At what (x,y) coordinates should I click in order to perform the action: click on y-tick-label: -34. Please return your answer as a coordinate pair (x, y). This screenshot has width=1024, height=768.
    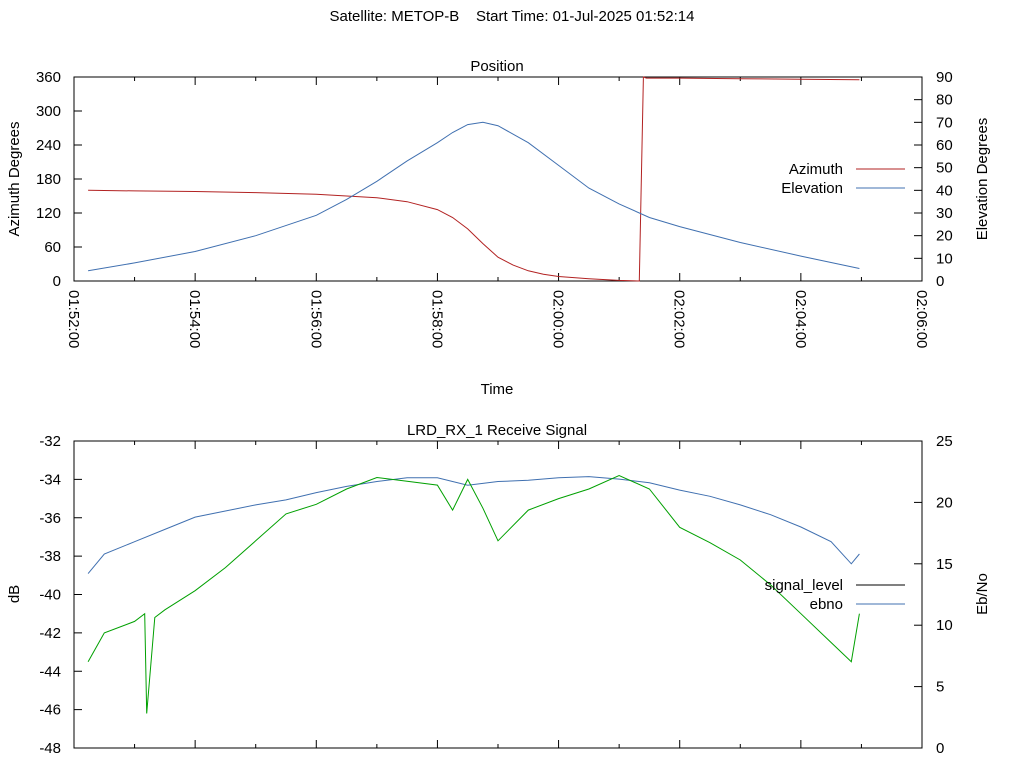
    Looking at the image, I should click on (50, 479).